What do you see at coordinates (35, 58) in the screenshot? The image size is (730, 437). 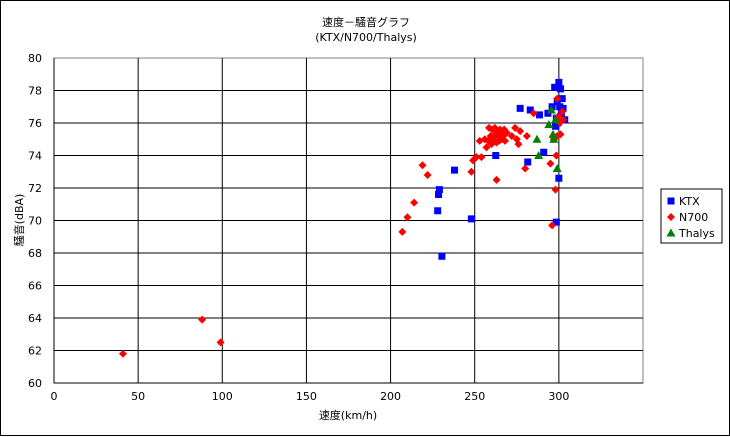 I see `y-tick-label: 80` at bounding box center [35, 58].